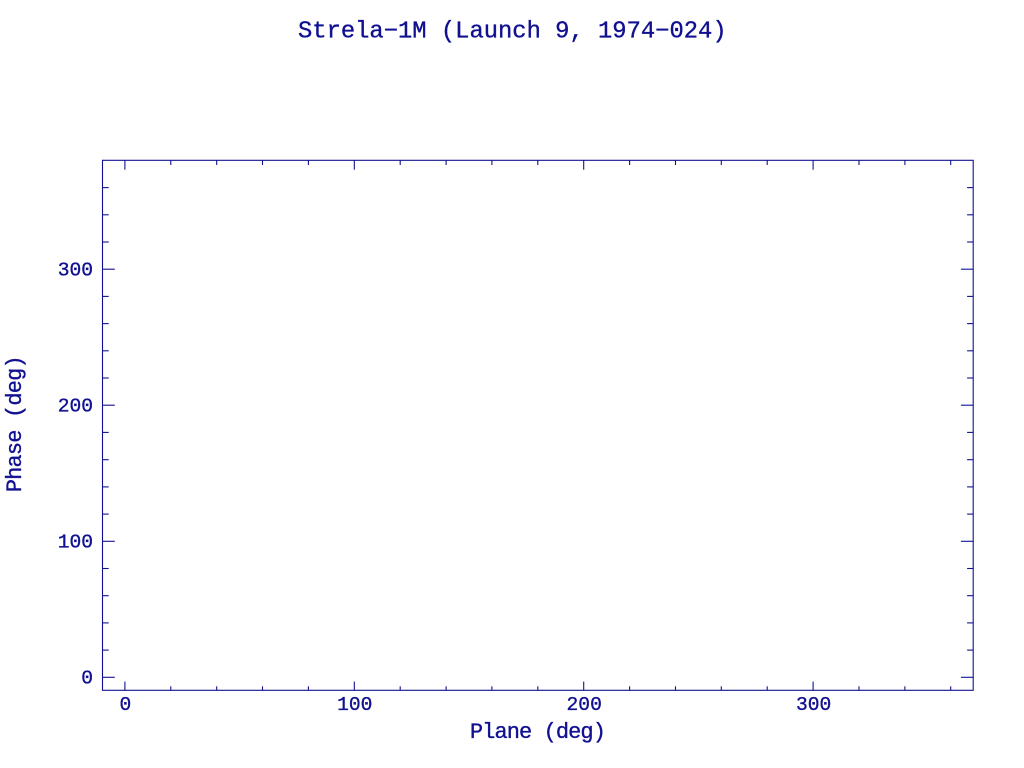 The image size is (1024, 768). What do you see at coordinates (15, 423) in the screenshot?
I see `svg-text: Phase (deg)` at bounding box center [15, 423].